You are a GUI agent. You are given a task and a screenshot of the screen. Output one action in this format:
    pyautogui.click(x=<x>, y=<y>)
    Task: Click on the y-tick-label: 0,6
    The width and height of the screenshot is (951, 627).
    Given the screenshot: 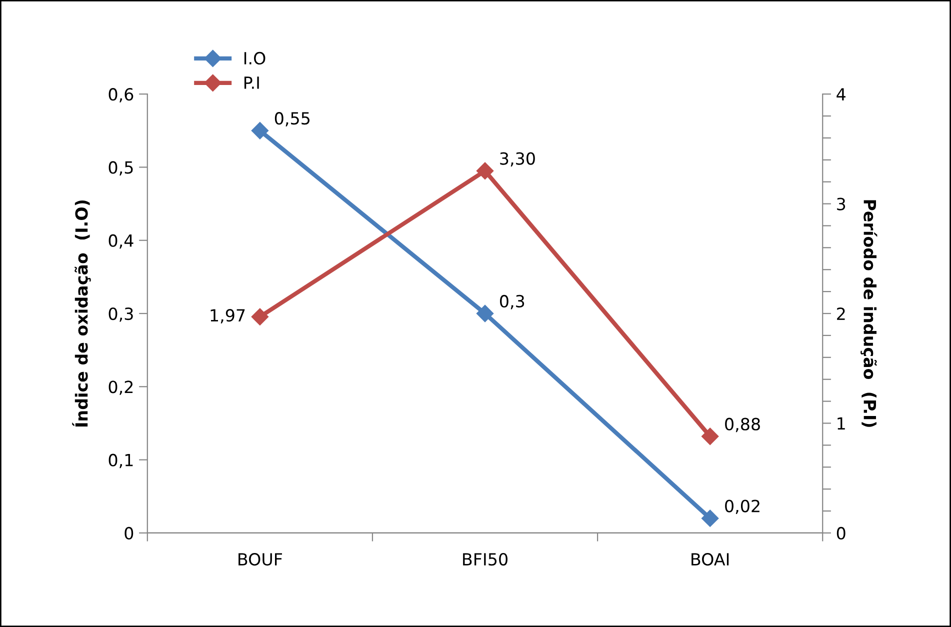 What is the action you would take?
    pyautogui.click(x=121, y=95)
    